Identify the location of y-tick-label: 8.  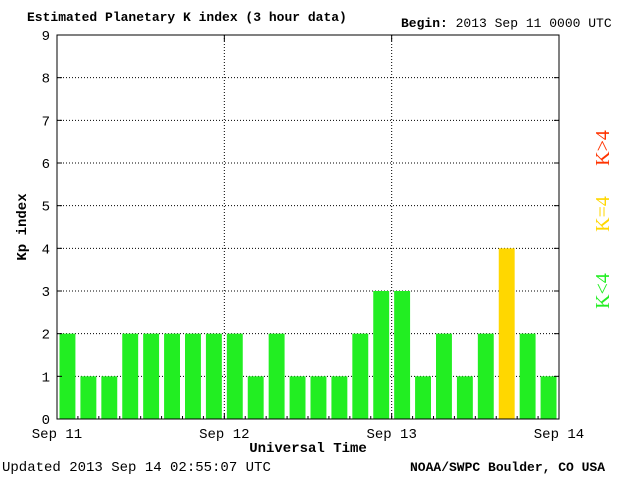
(46, 80).